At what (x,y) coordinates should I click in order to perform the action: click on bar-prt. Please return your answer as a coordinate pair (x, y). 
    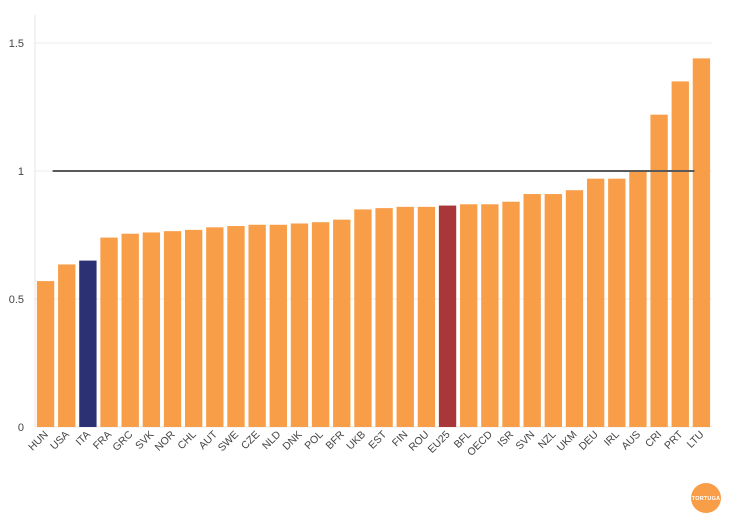
    Looking at the image, I should click on (680, 254).